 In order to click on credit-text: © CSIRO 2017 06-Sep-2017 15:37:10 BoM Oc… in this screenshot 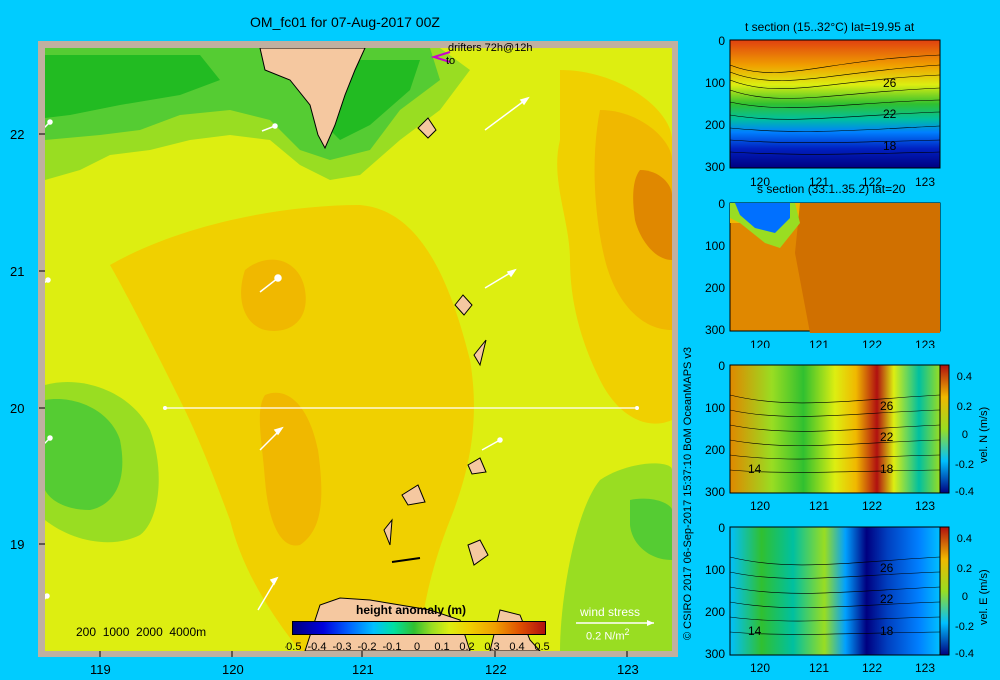, I will do `click(688, 493)`.